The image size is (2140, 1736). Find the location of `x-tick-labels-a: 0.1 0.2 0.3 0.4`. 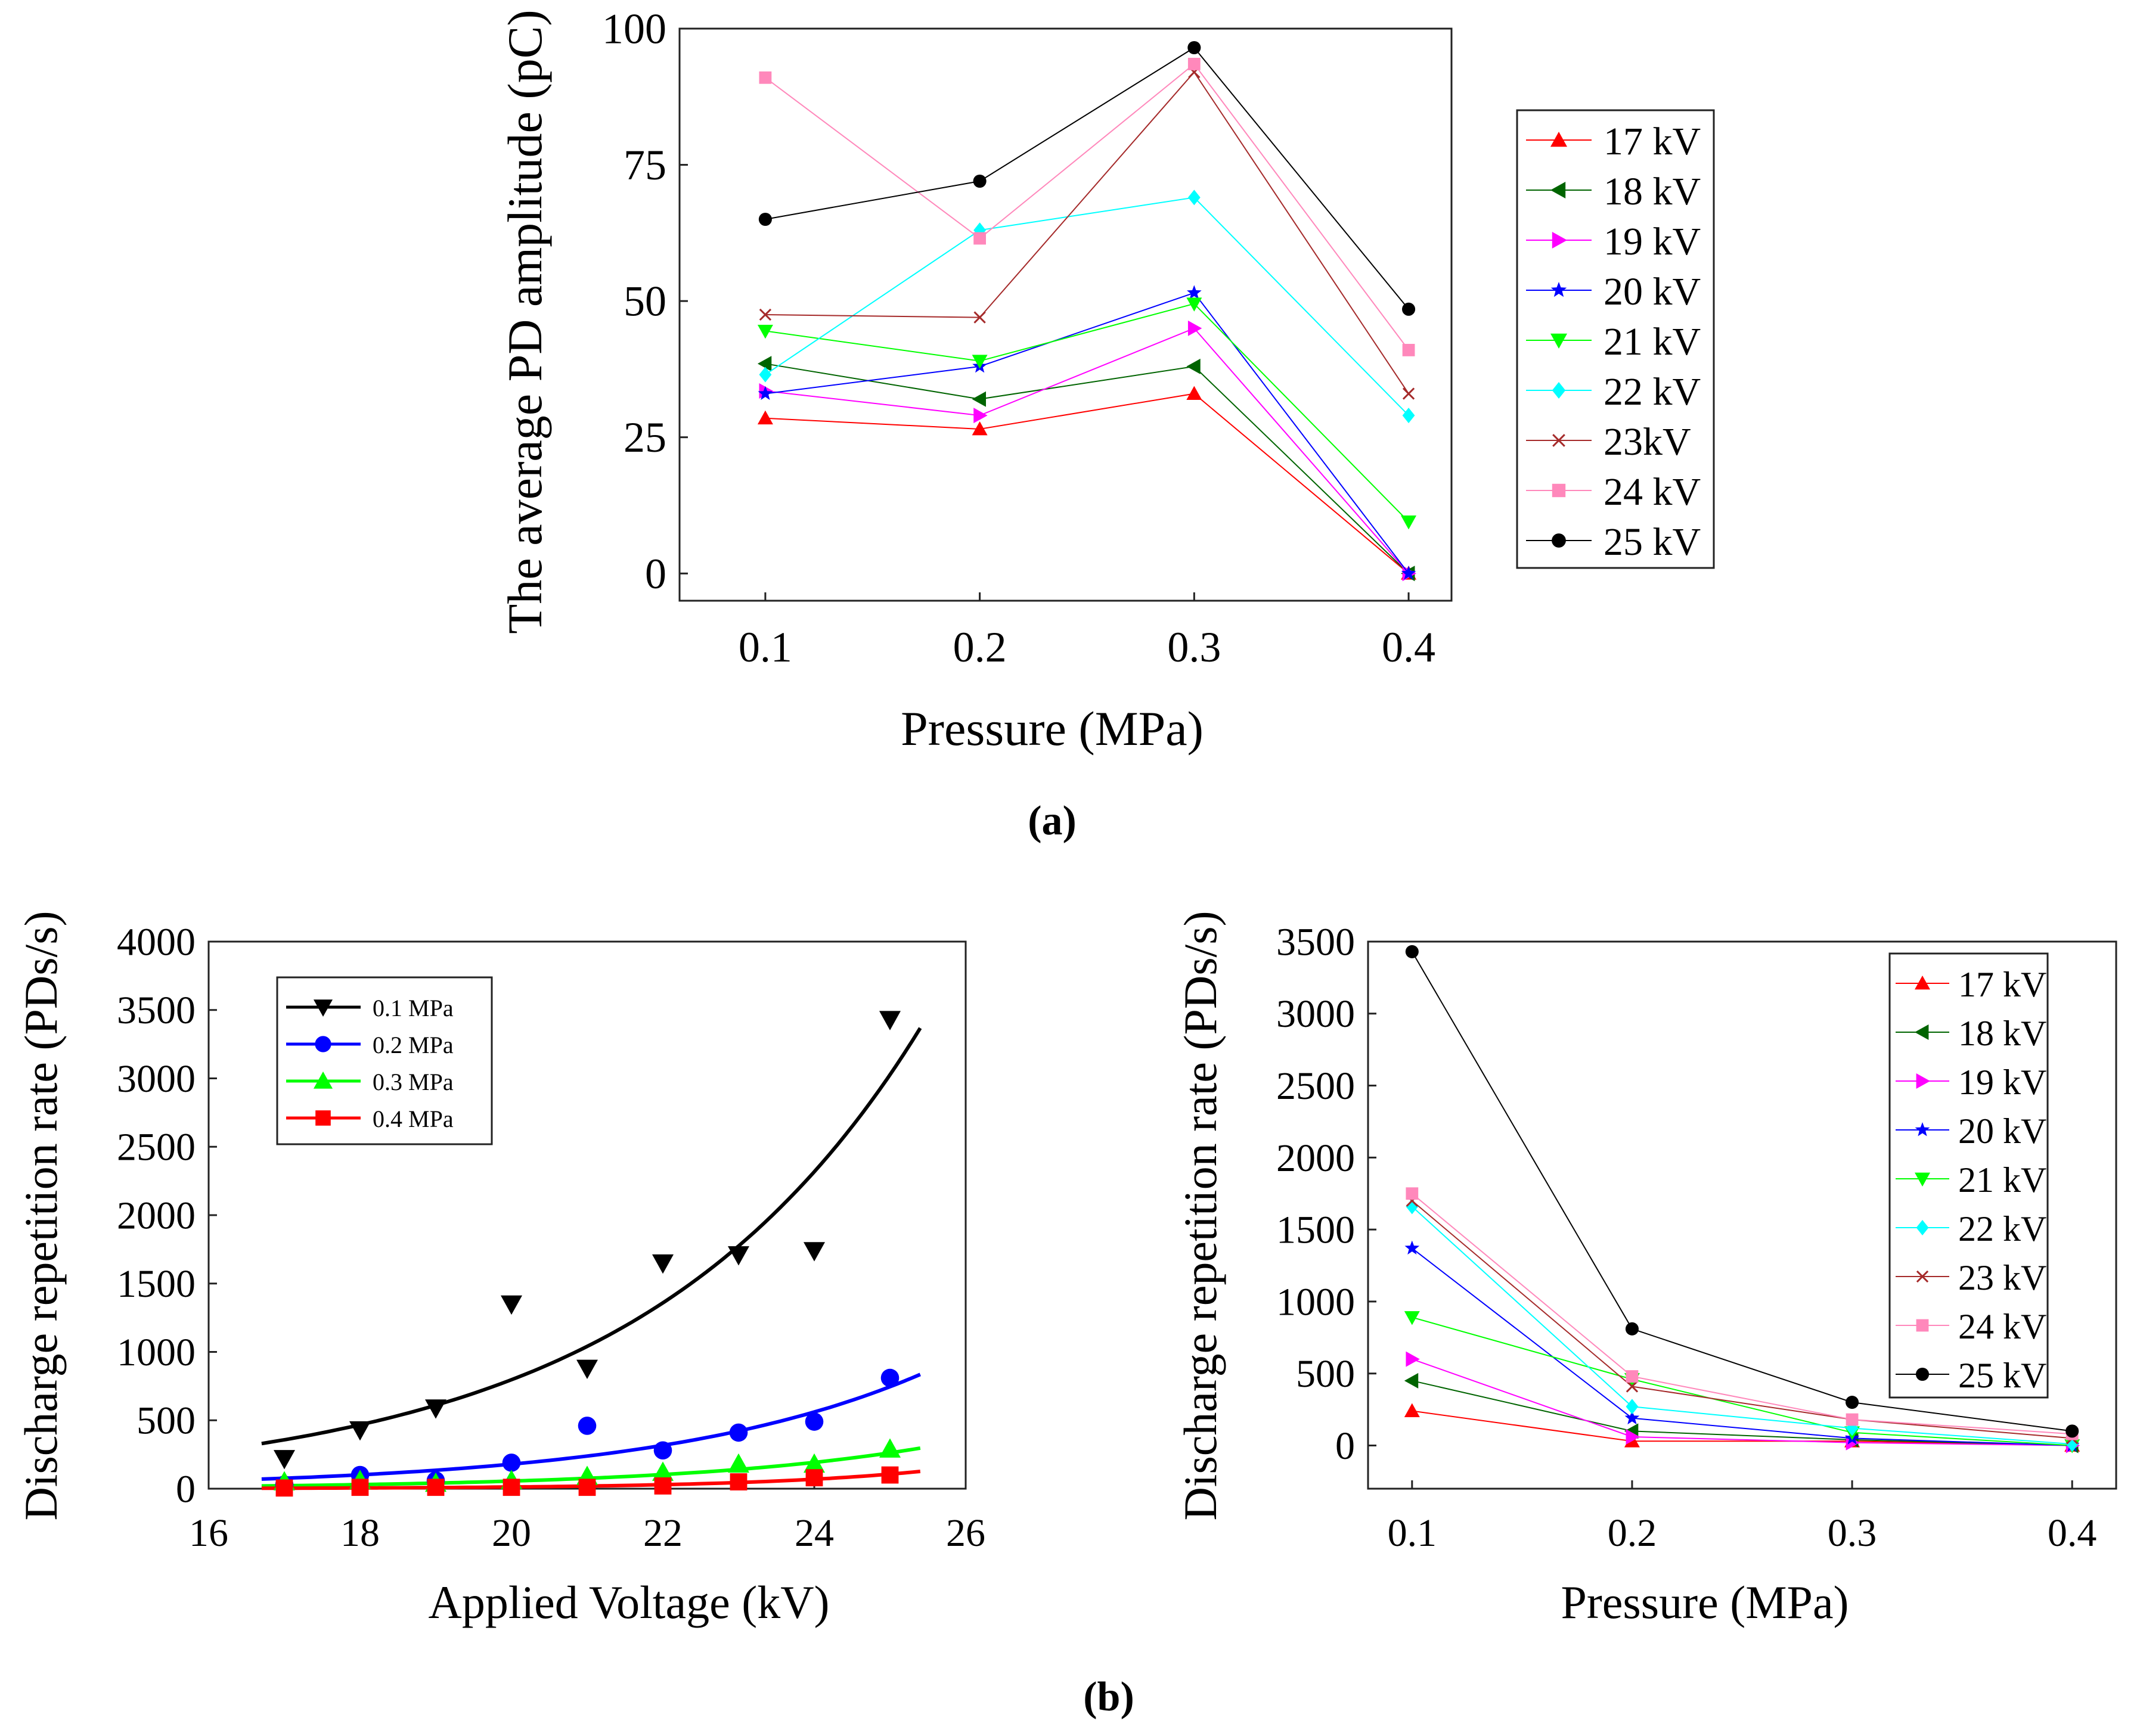

x-tick-labels-a: 0.1 0.2 0.3 0.4 is located at coordinates (1087, 647).